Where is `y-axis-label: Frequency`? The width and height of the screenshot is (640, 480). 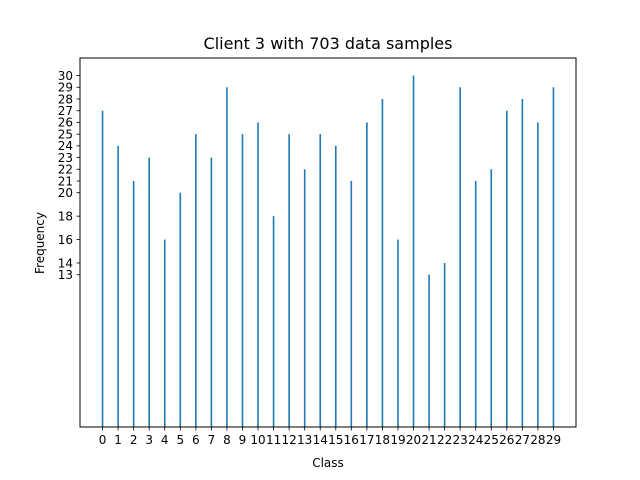
y-axis-label: Frequency is located at coordinates (40, 243).